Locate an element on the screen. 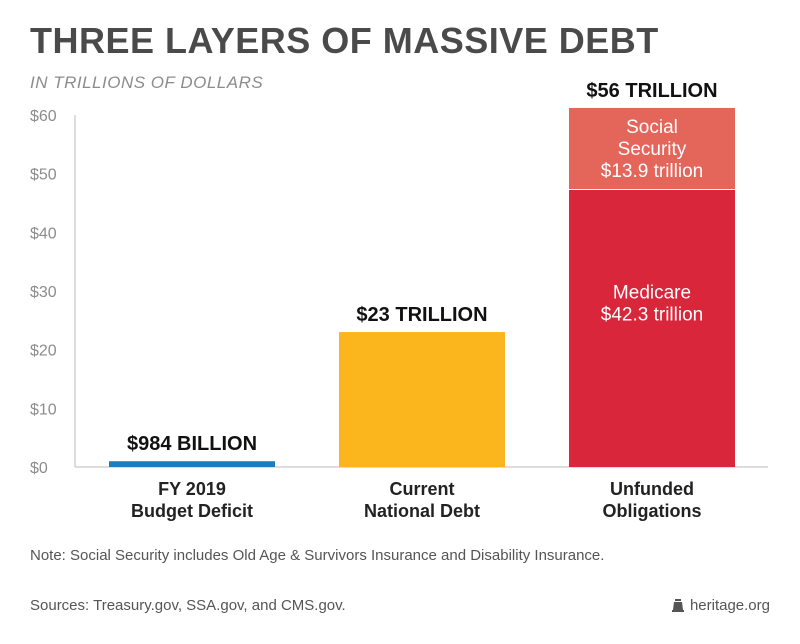  y-tick-label: $50 is located at coordinates (43, 175).